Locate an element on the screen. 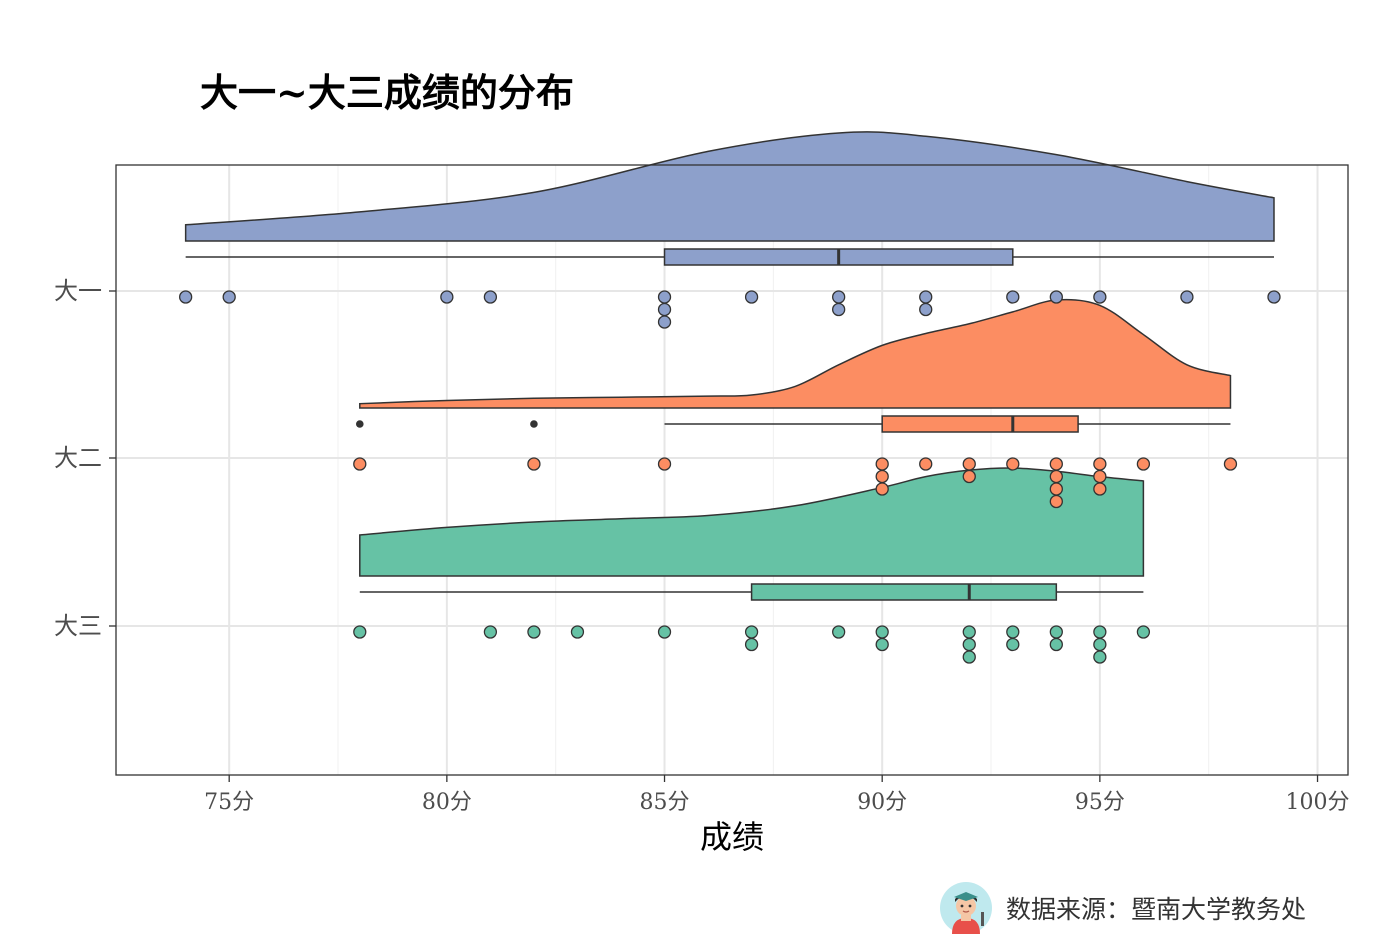  y-tick-label: 大三 is located at coordinates (78, 626).